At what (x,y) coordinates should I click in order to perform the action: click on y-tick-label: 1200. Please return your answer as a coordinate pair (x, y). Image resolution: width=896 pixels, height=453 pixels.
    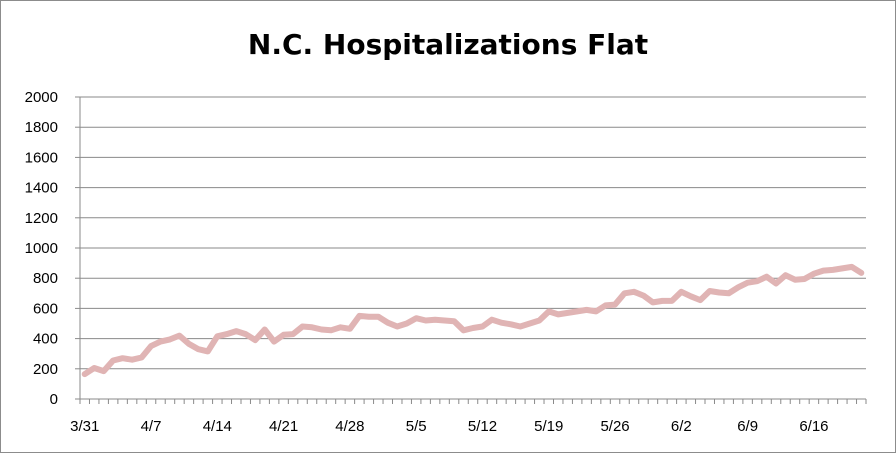
    Looking at the image, I should click on (41, 218).